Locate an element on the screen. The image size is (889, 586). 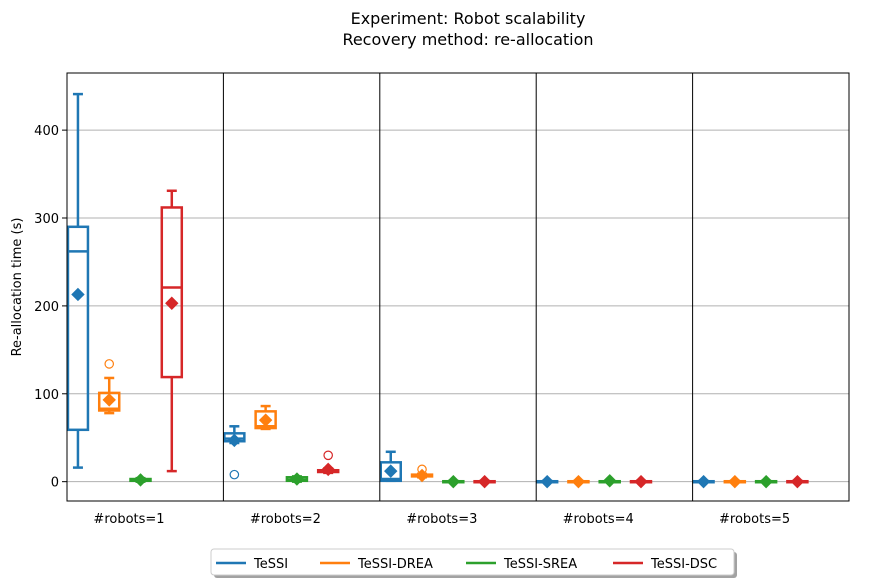
chart-subtitle: Recovery method: re-allocation is located at coordinates (467, 39).